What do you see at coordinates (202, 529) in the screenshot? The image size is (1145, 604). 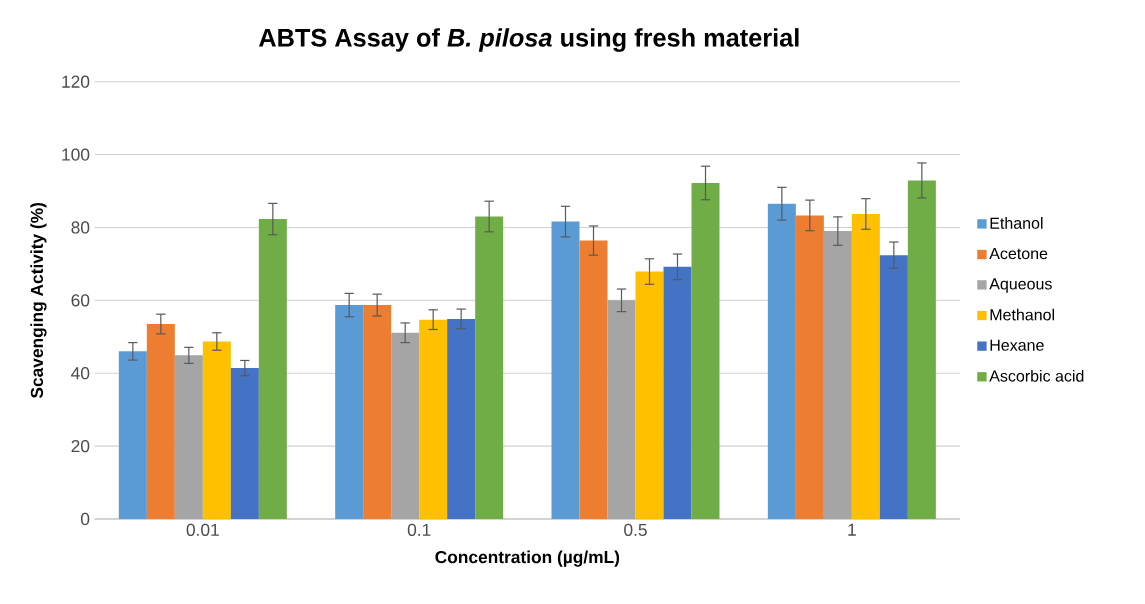 I see `x-tick-label: 0.01` at bounding box center [202, 529].